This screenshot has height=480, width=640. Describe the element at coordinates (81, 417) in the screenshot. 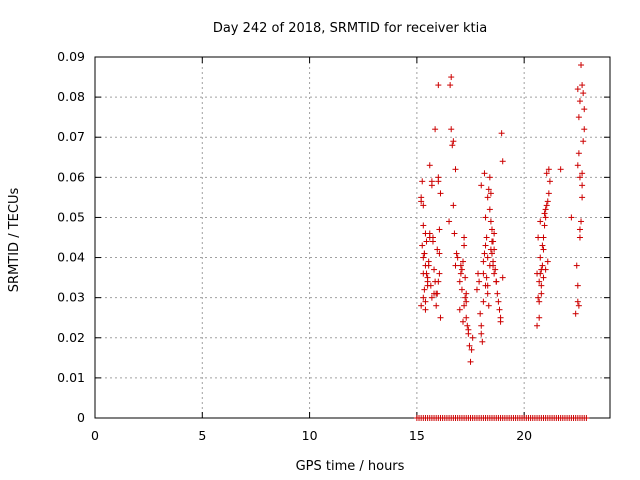

I see `y-tick-label: 0` at that location.